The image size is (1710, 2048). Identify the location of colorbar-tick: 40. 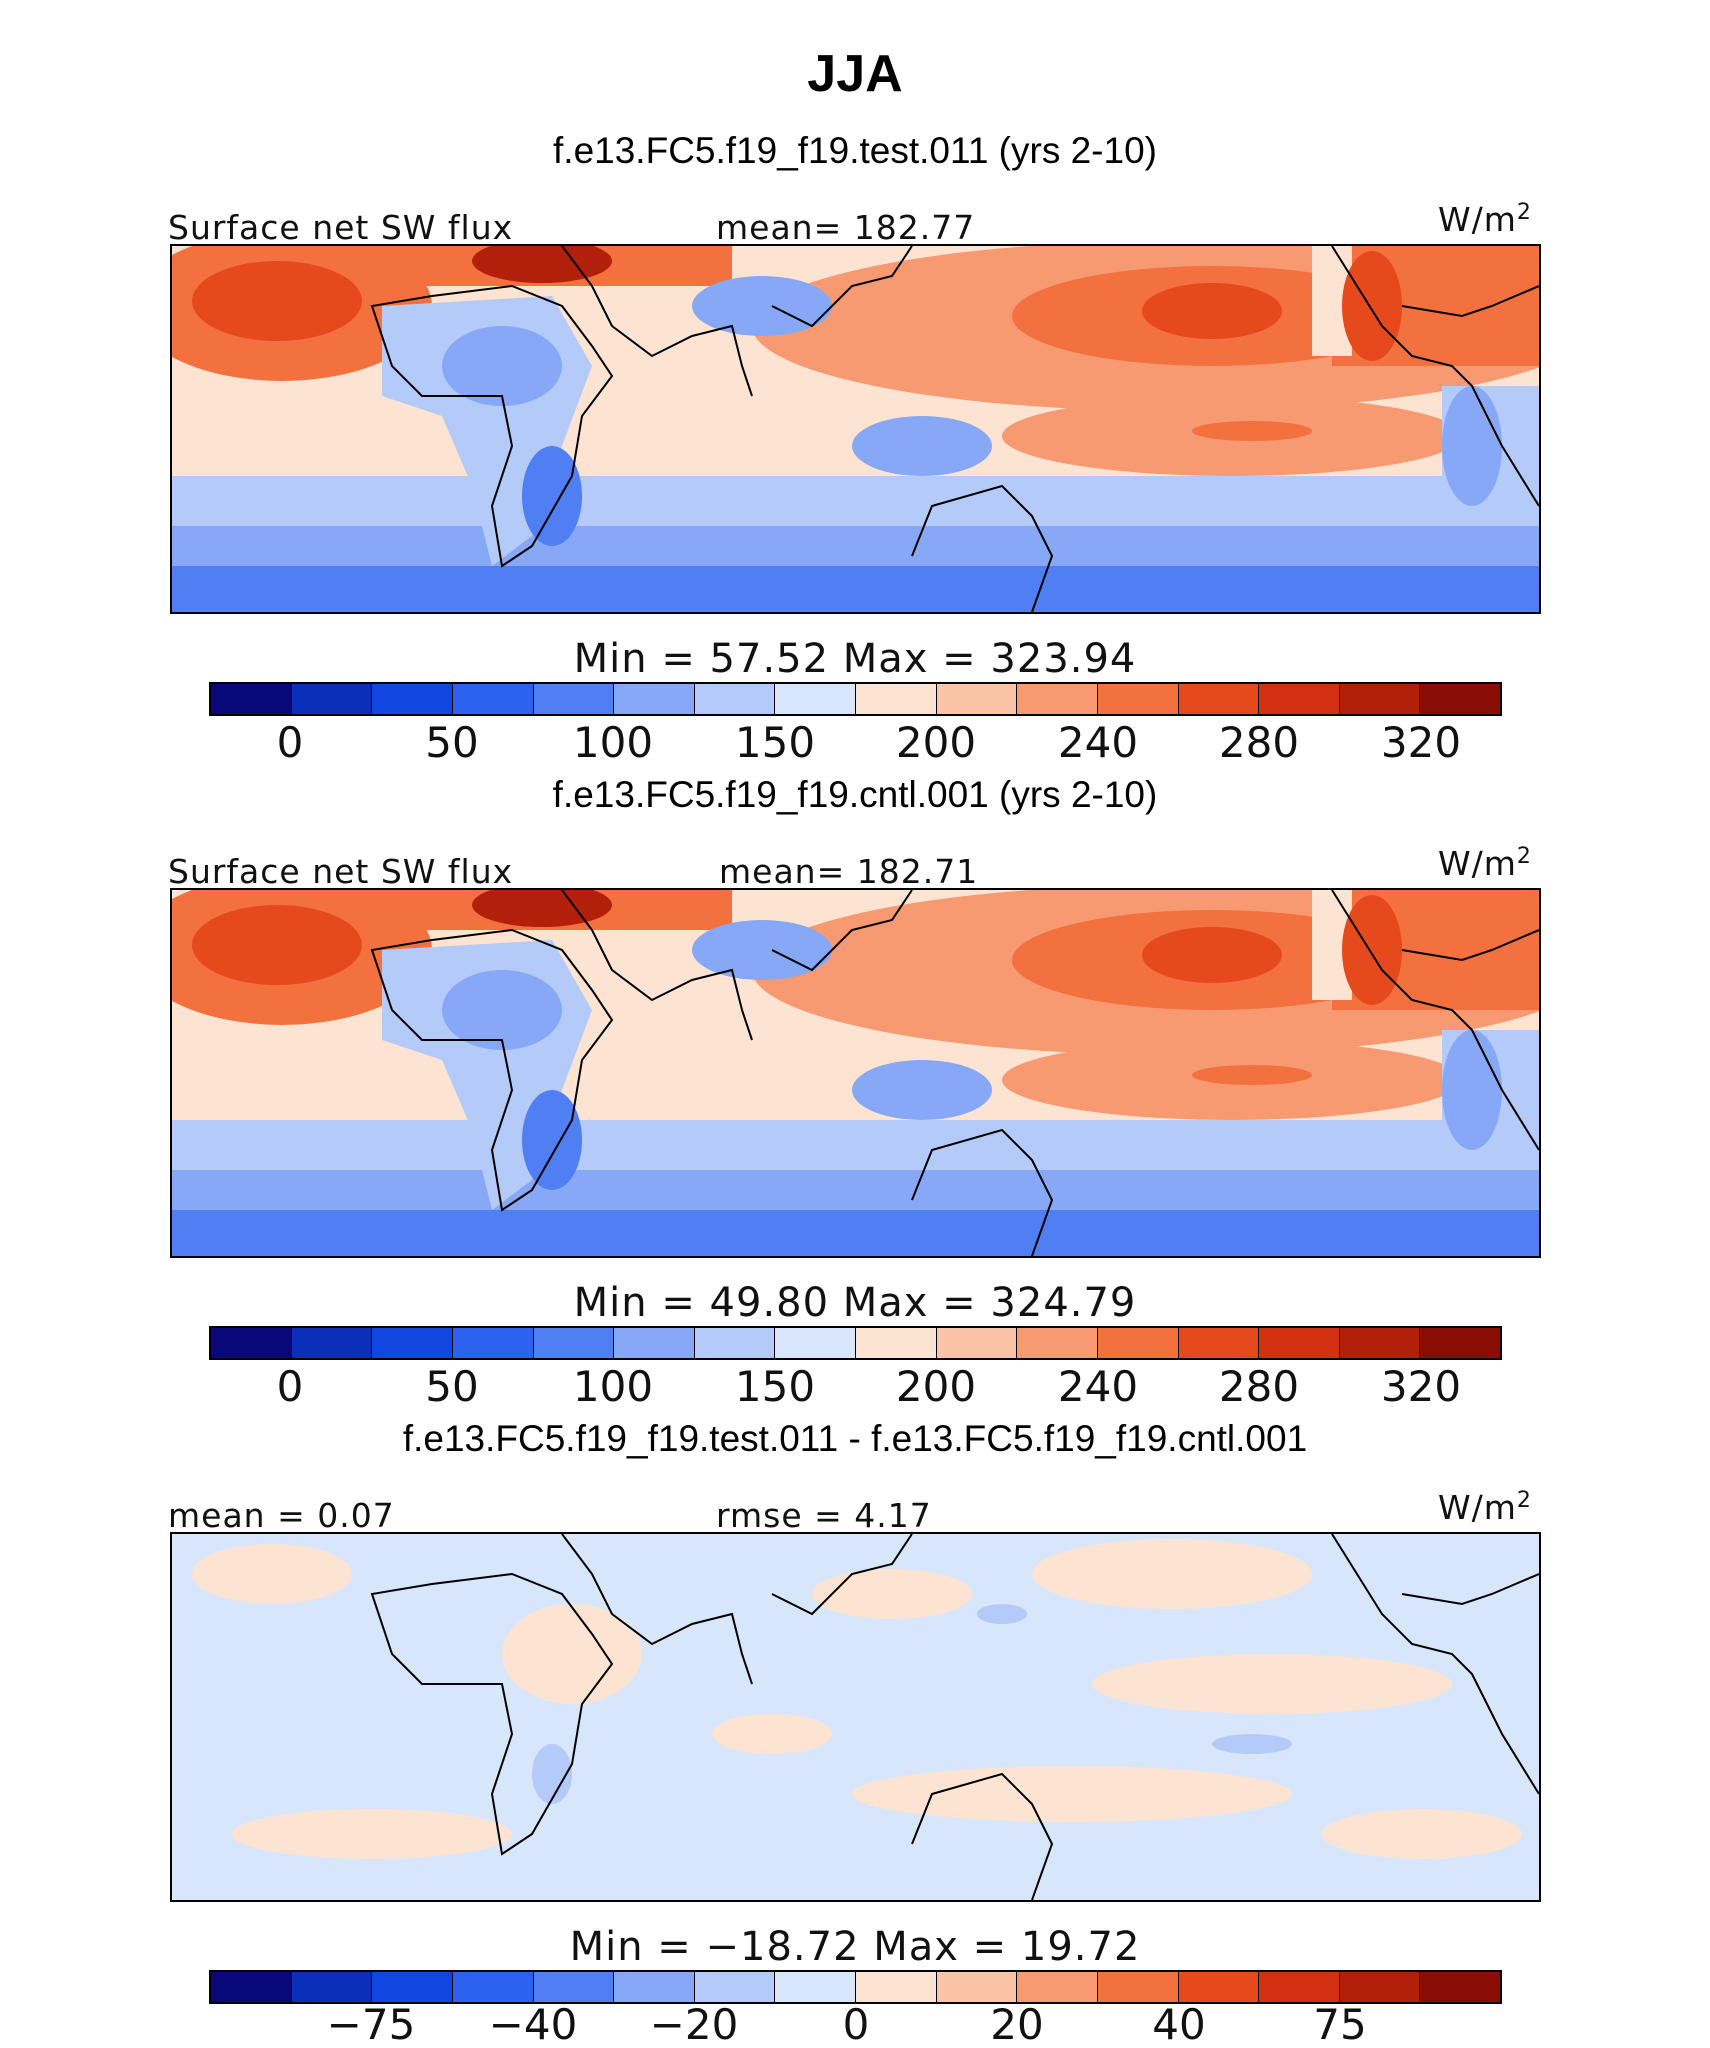
(1179, 2024).